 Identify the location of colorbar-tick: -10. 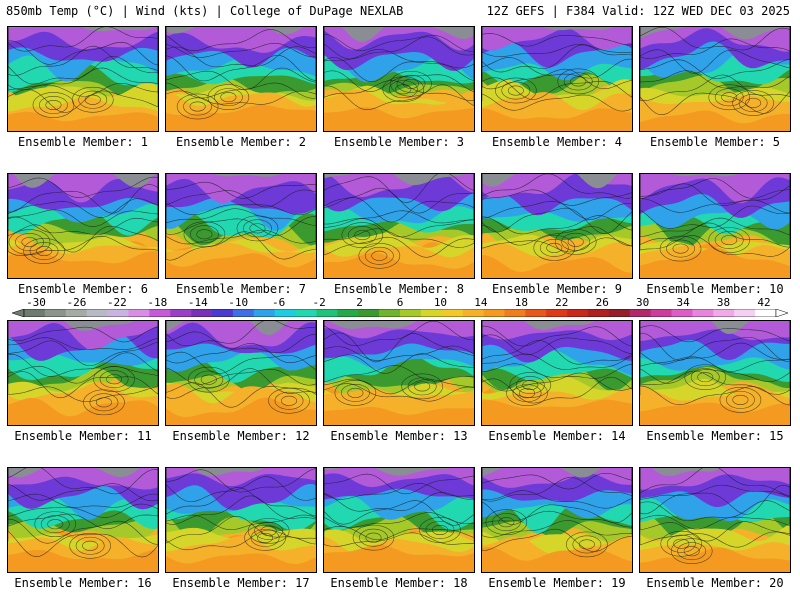
(238, 302).